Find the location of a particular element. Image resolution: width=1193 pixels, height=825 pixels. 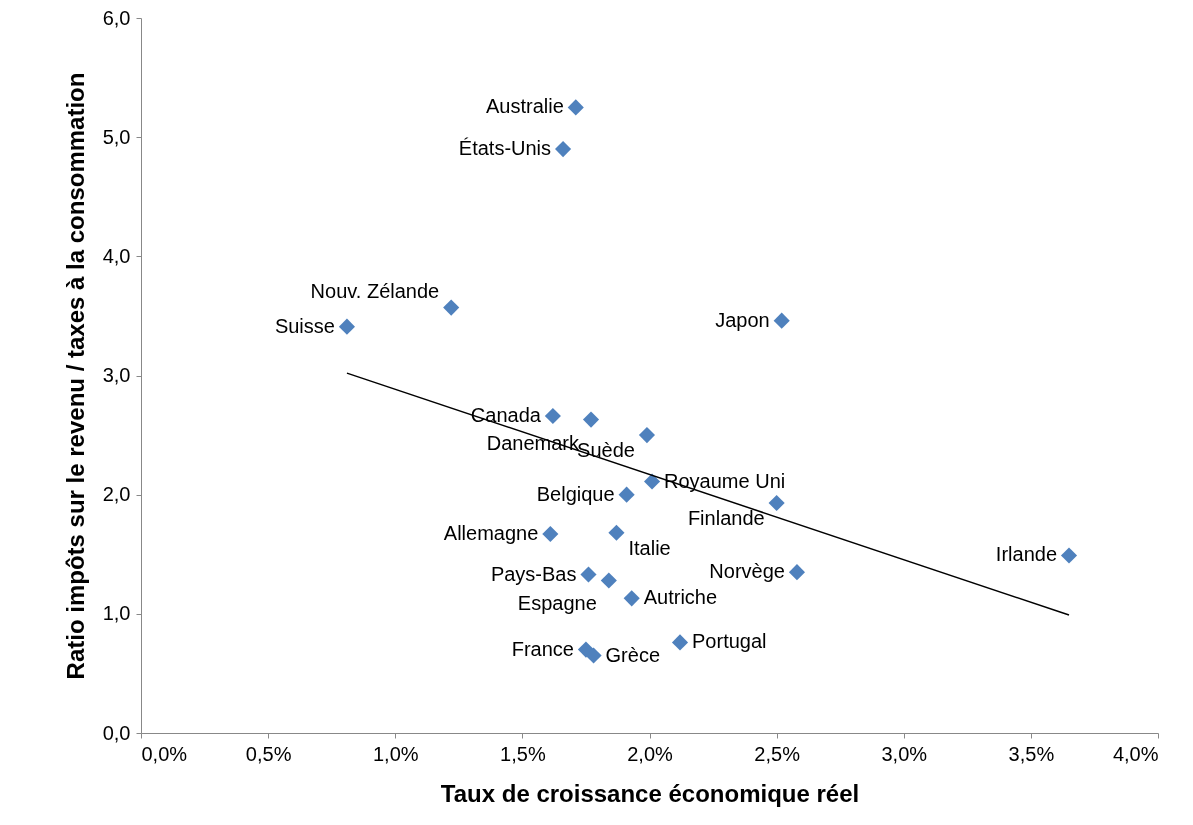

x-tick-label: 3,0% is located at coordinates (904, 753).